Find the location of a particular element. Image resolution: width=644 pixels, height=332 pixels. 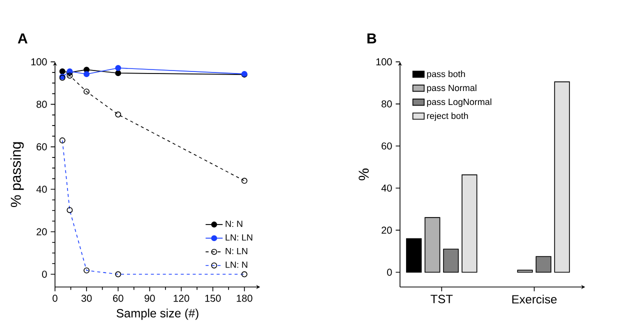

x-tick-label: Exercise is located at coordinates (534, 299).